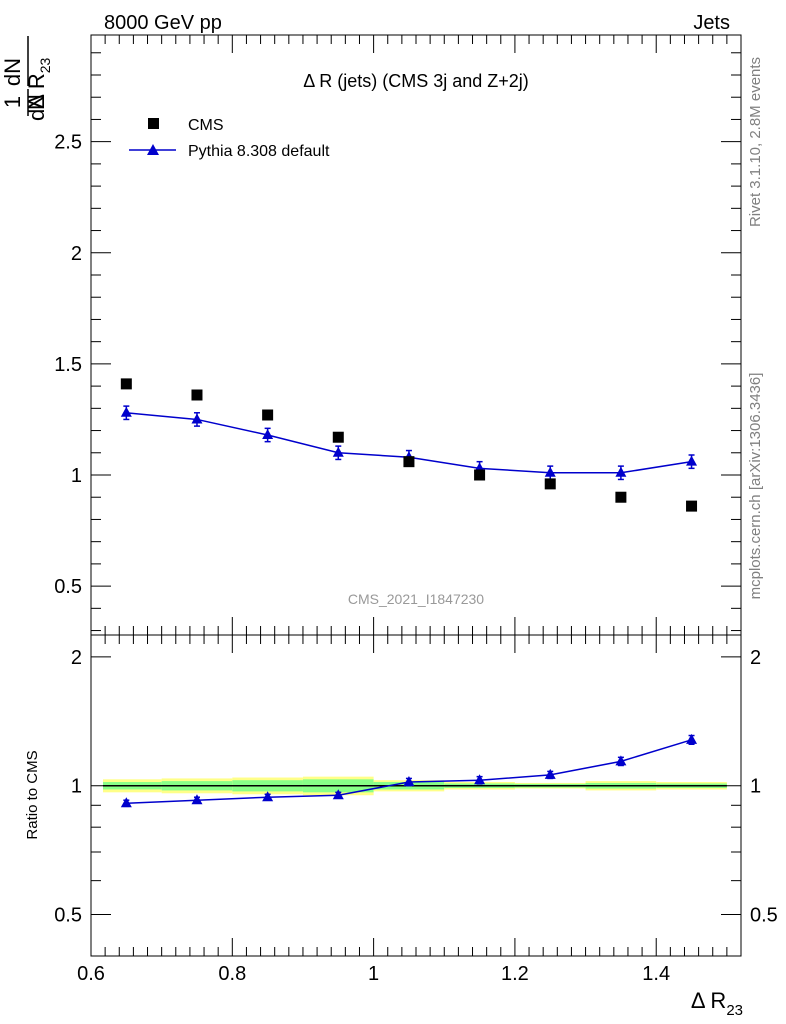  Describe the element at coordinates (656, 974) in the screenshot. I see `x-tick-label: 1.4` at that location.